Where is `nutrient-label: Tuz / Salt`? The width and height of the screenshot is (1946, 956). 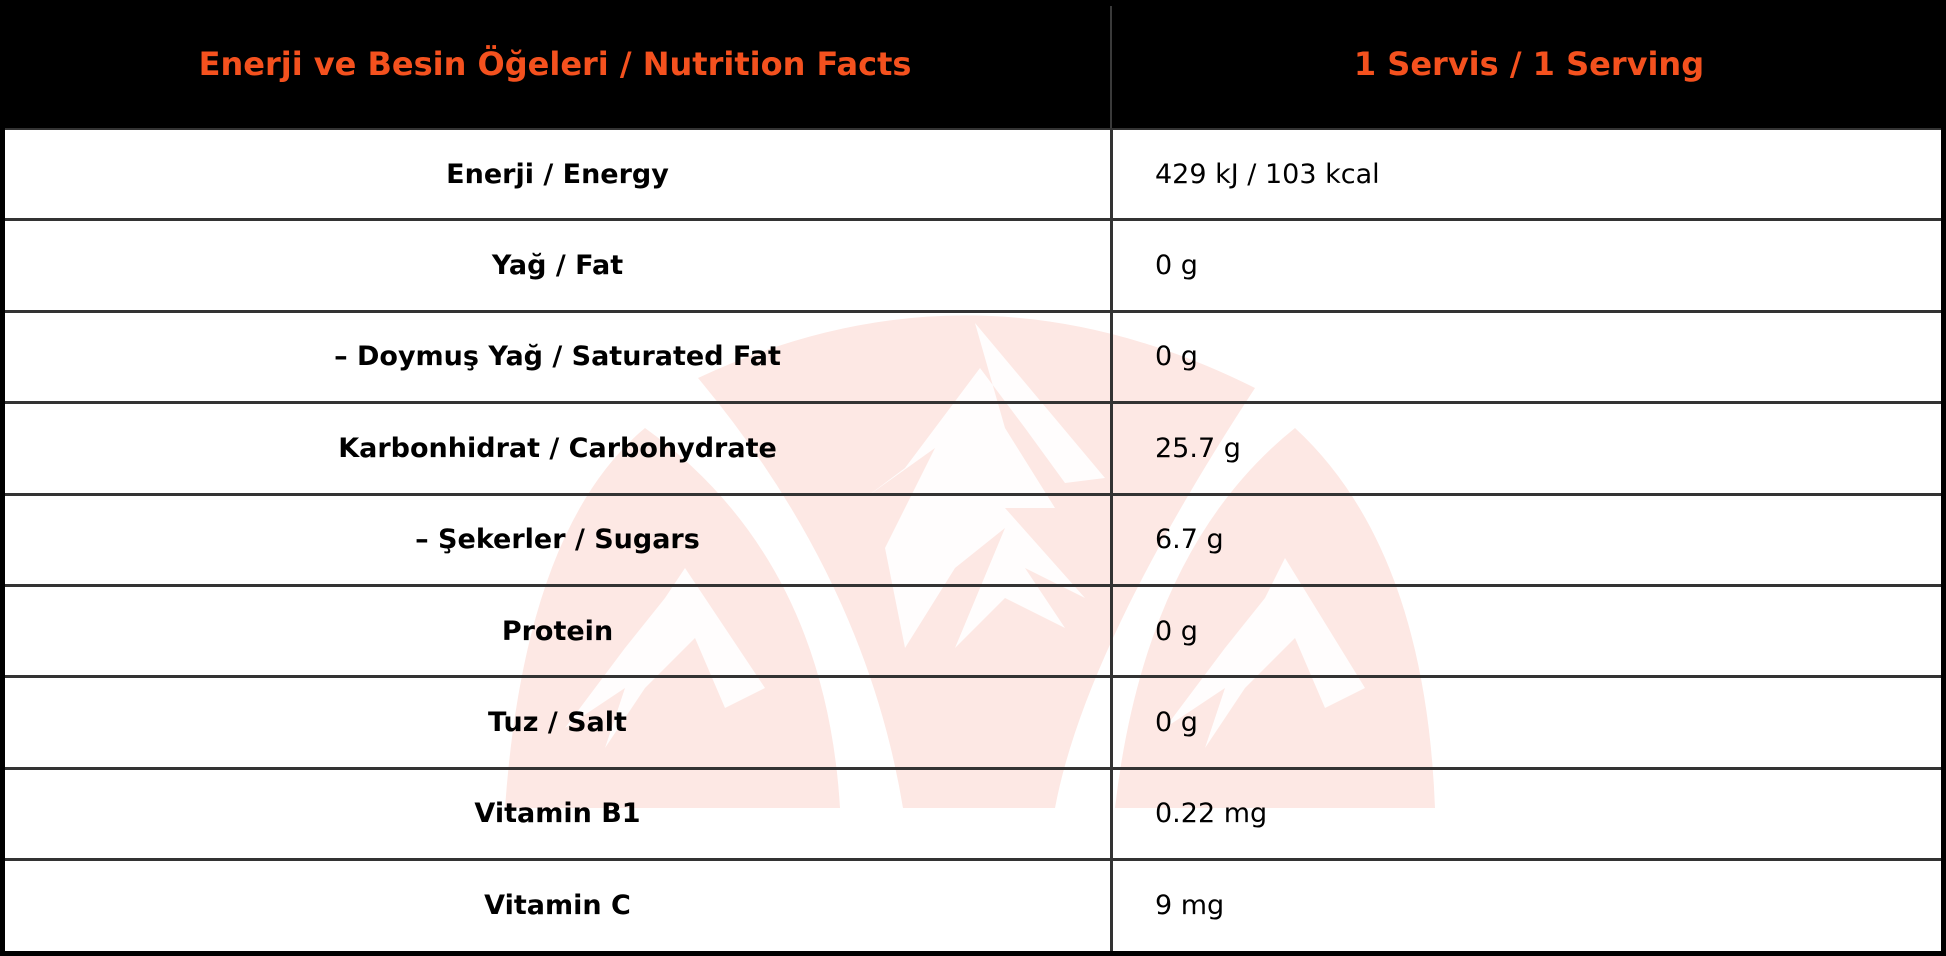 nutrient-label: Tuz / Salt is located at coordinates (557, 723).